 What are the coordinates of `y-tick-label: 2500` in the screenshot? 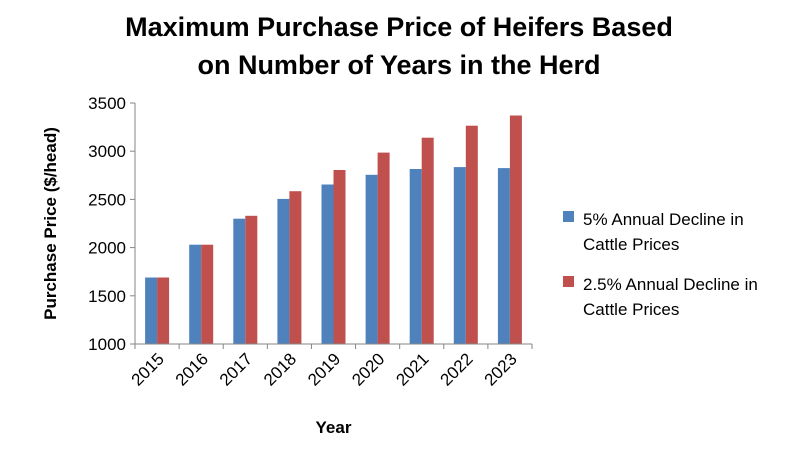 It's located at (107, 199).